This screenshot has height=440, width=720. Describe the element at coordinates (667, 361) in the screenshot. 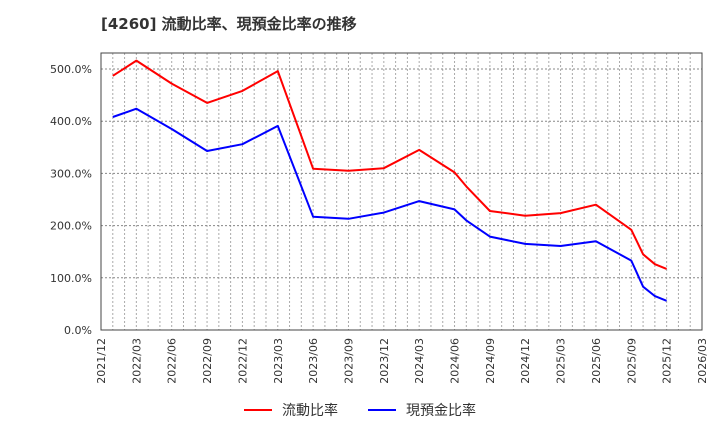

I see `x-tick-label: 2025/12` at that location.